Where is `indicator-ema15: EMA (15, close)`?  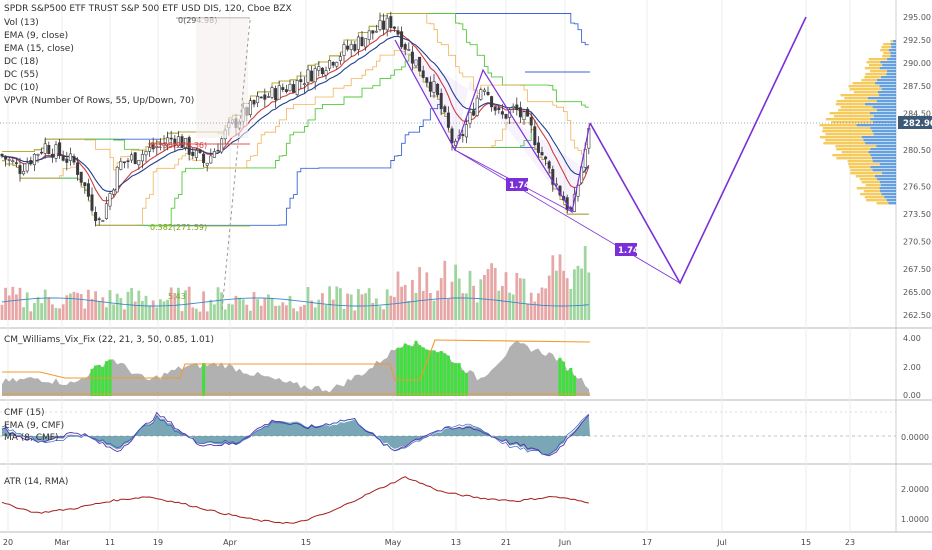
indicator-ema15: EMA (15, close) is located at coordinates (39, 49).